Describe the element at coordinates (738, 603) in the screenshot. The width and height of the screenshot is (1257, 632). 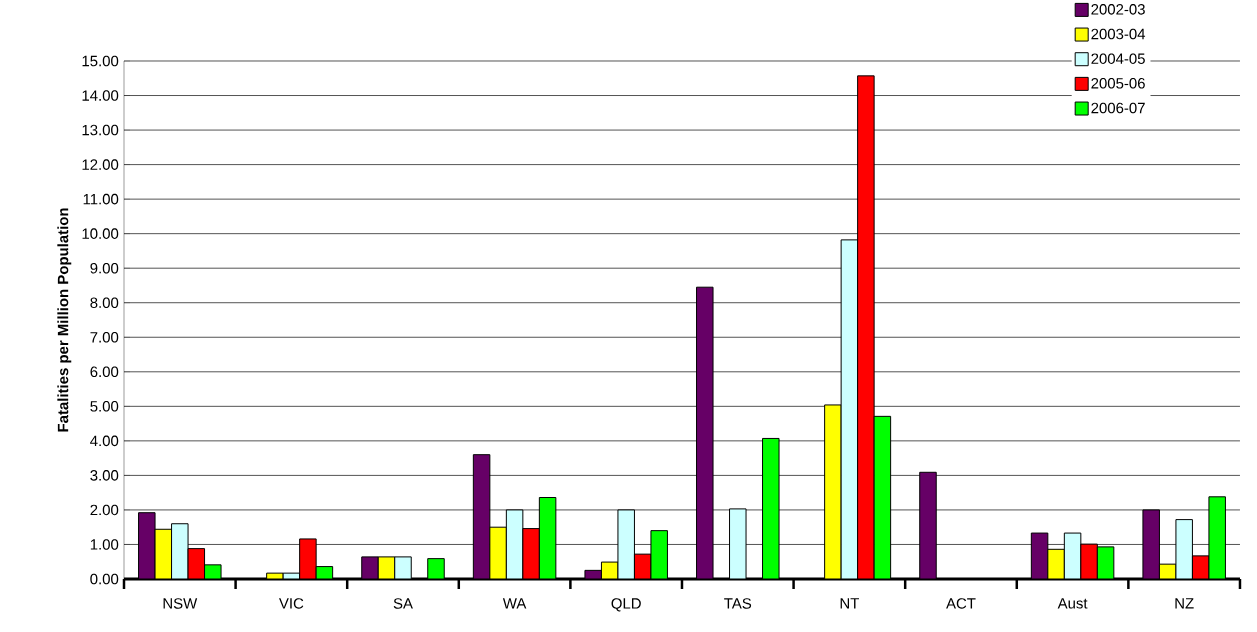
I see `x-tick-label: TAS` at that location.